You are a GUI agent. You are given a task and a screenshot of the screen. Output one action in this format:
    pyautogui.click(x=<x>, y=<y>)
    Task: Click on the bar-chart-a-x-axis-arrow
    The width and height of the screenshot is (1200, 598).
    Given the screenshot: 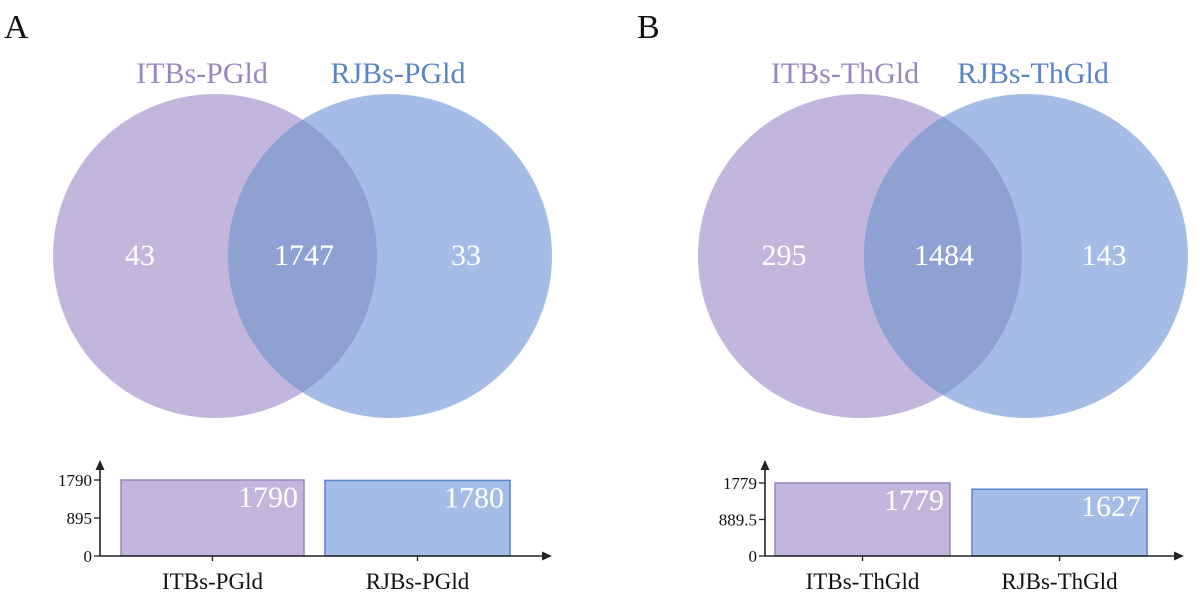 What is the action you would take?
    pyautogui.click(x=547, y=556)
    